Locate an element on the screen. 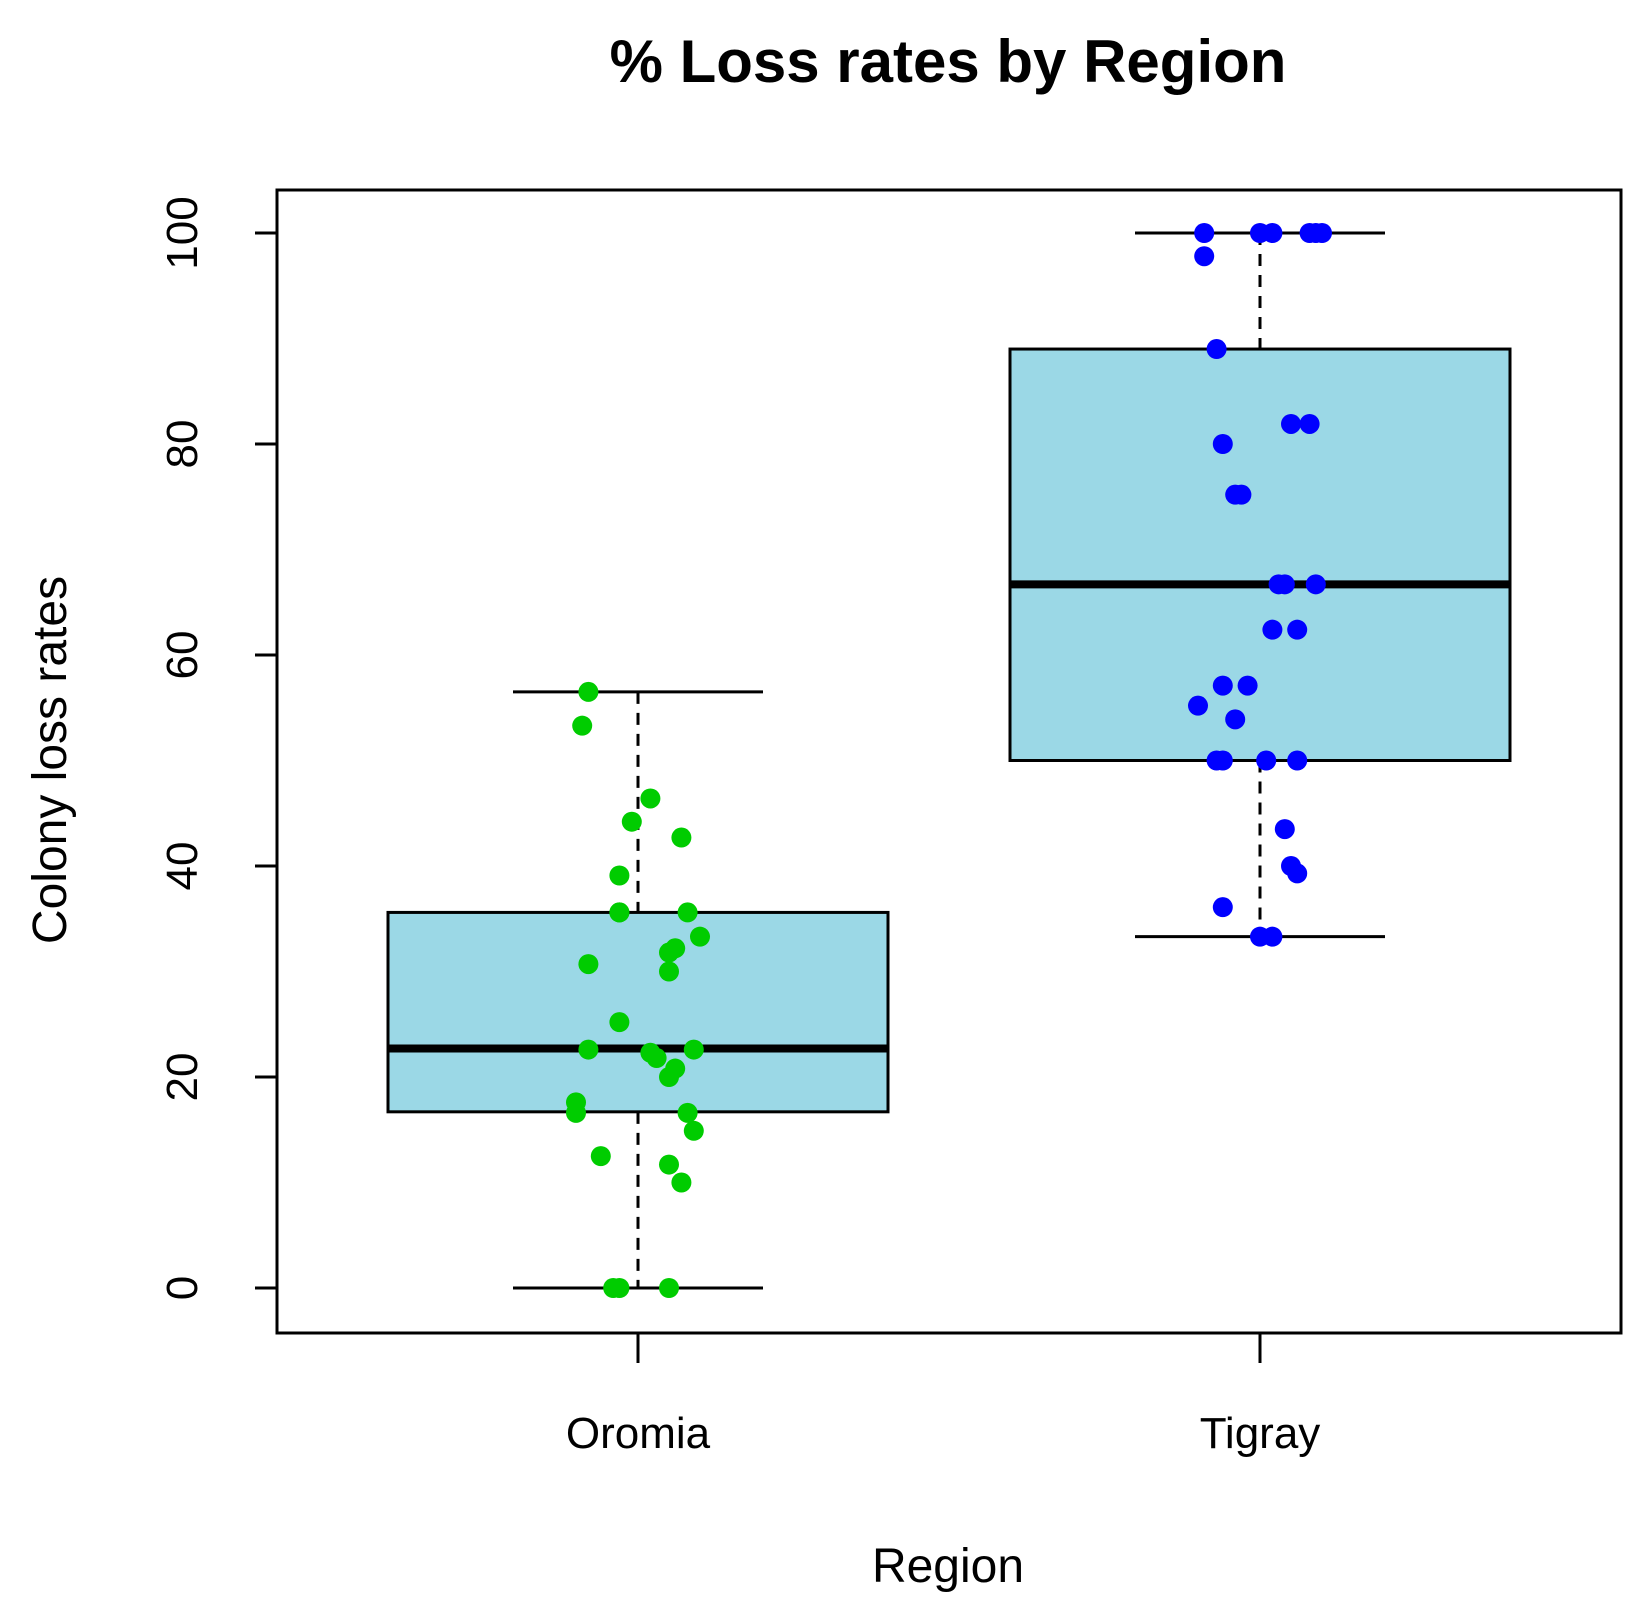 The image size is (1636, 1600). chart-title: % Loss rates by Region is located at coordinates (948, 61).